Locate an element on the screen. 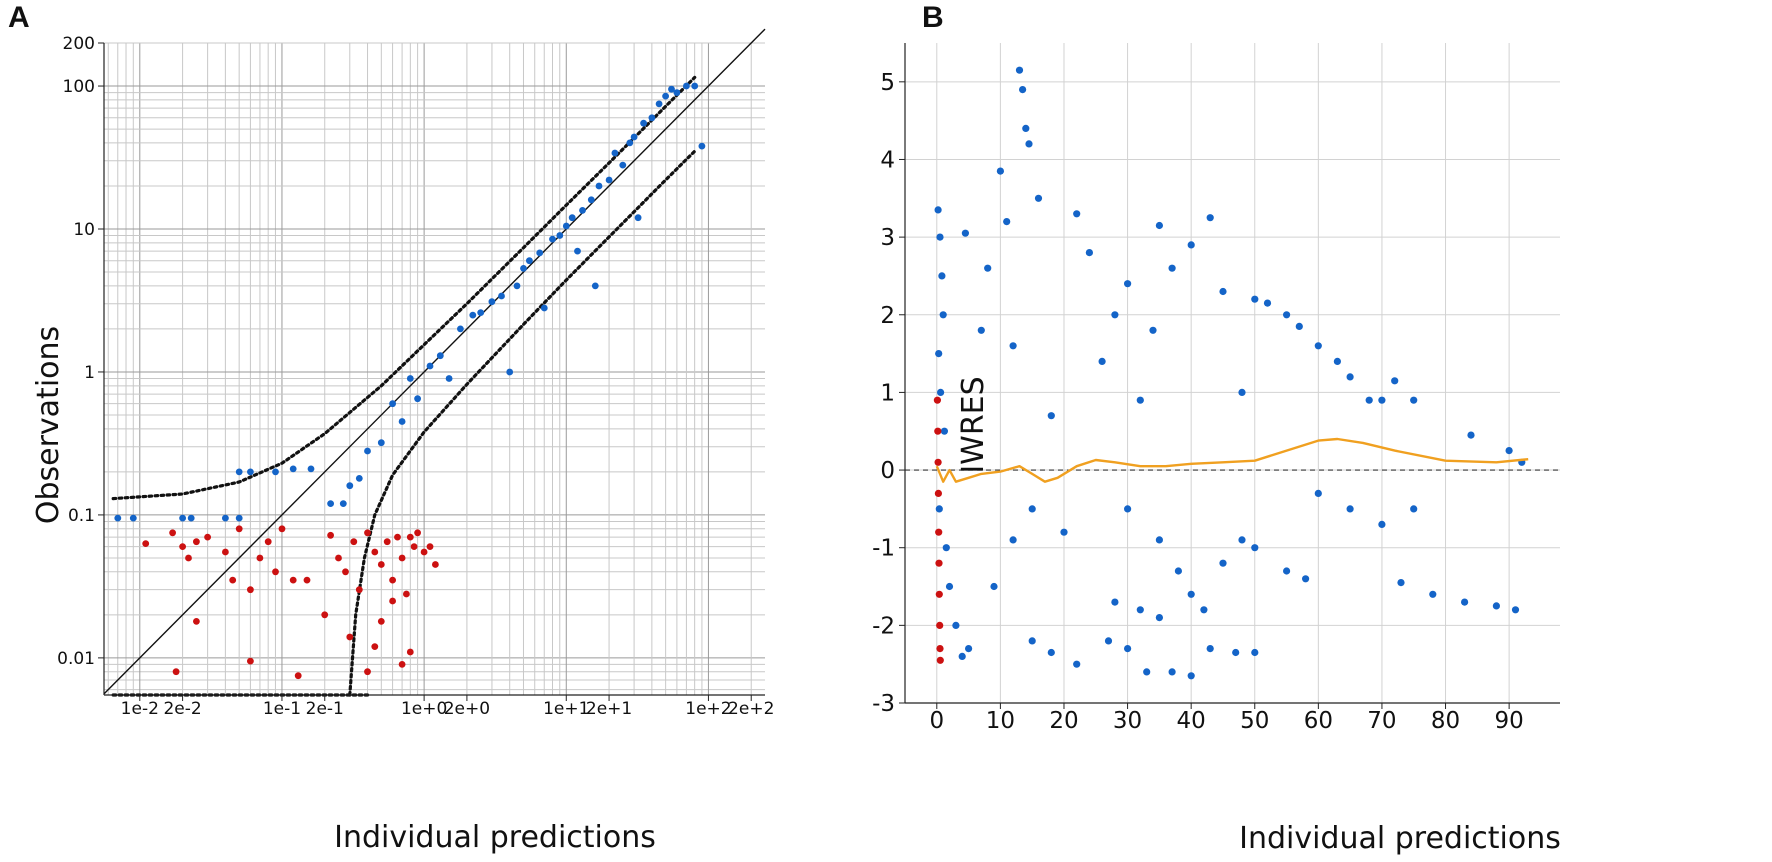 This screenshot has width=1772, height=862. x-tick-label: 1e-2 is located at coordinates (140, 709).